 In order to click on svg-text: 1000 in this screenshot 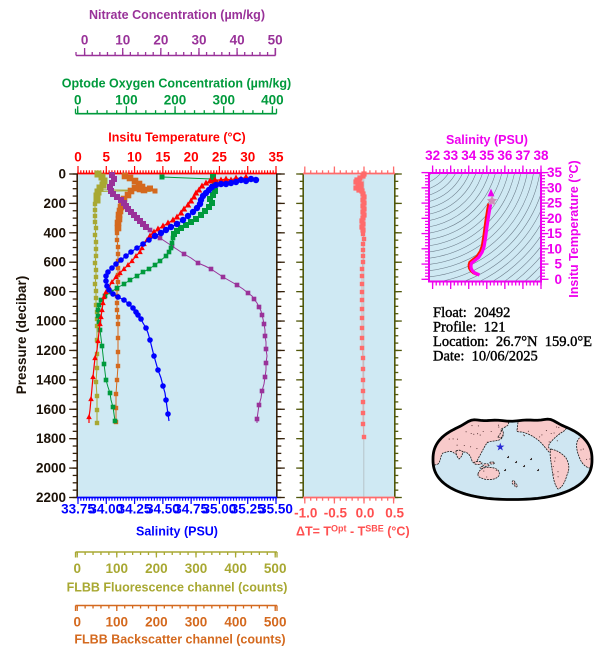, I will do `click(51, 321)`.